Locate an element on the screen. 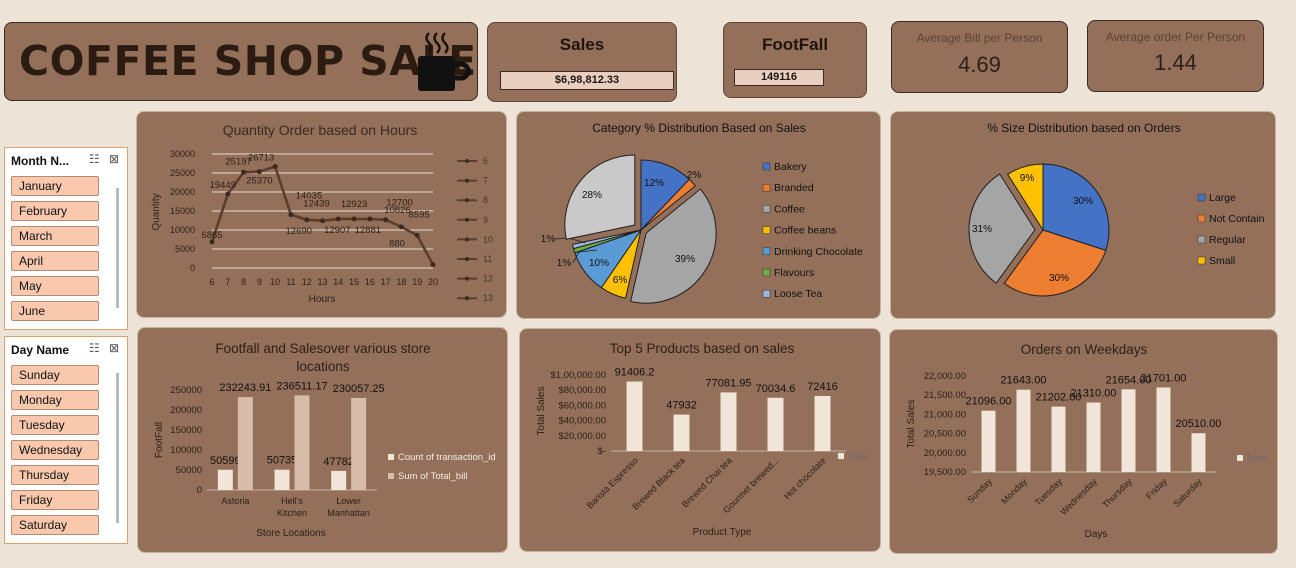  data-label: 25370 is located at coordinates (259, 181).